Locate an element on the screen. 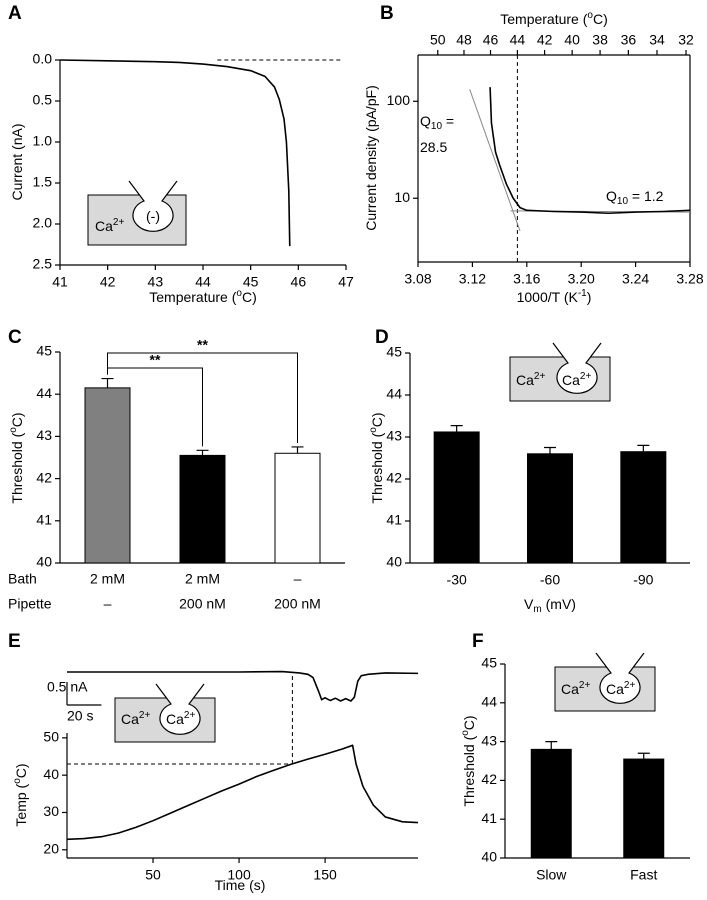 Image resolution: width=707 pixels, height=900 pixels. y-tick-label: 2.0 is located at coordinates (43, 223).